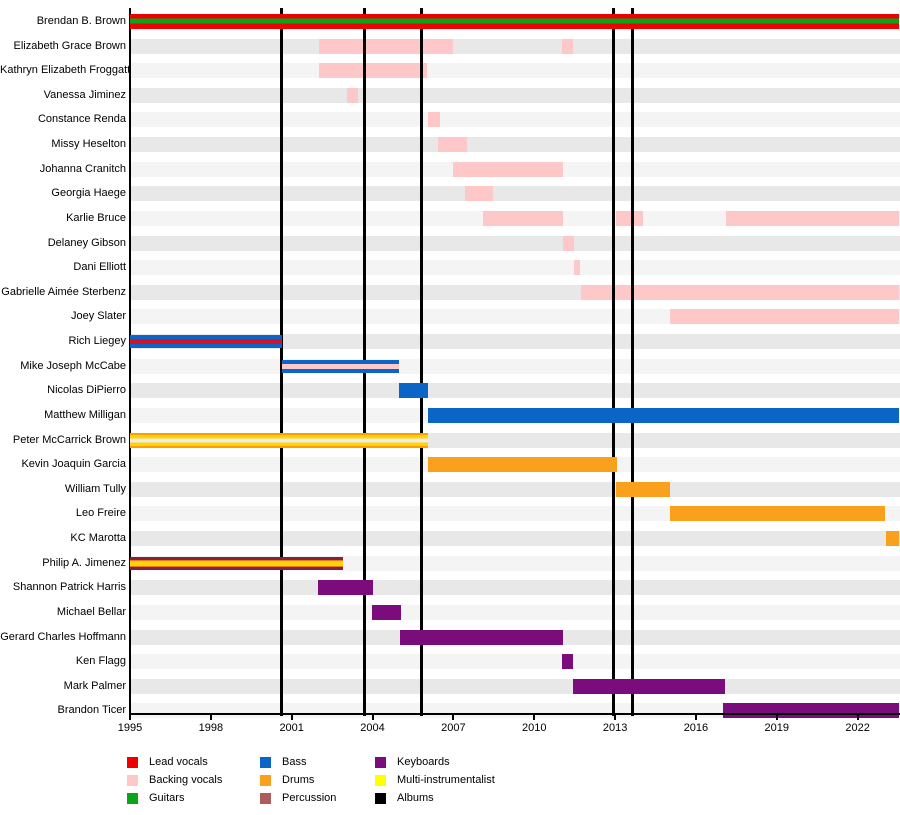  What do you see at coordinates (132, 762) in the screenshot?
I see `lead-vocals-legend-swatch` at bounding box center [132, 762].